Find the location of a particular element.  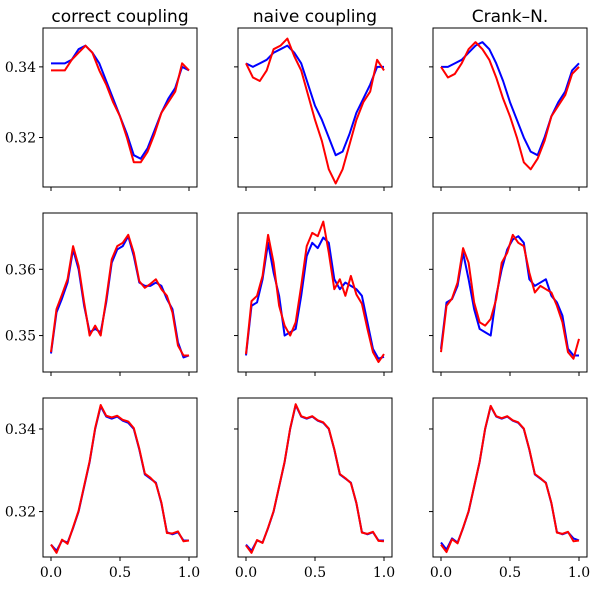

panel-r3-c3: 0.0 0.5 1.0 is located at coordinates (509, 489).